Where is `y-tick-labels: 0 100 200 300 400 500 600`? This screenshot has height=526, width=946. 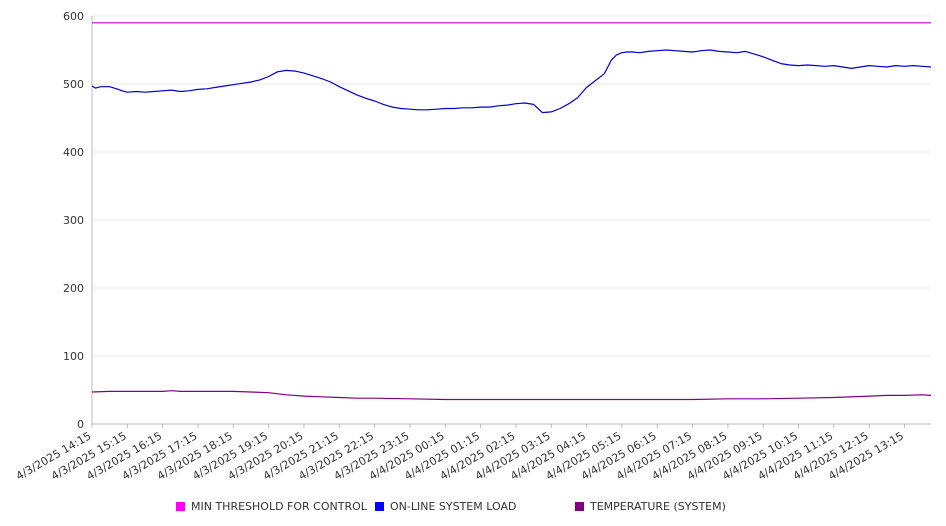
y-tick-labels: 0 100 200 300 400 500 600 is located at coordinates (73, 220).